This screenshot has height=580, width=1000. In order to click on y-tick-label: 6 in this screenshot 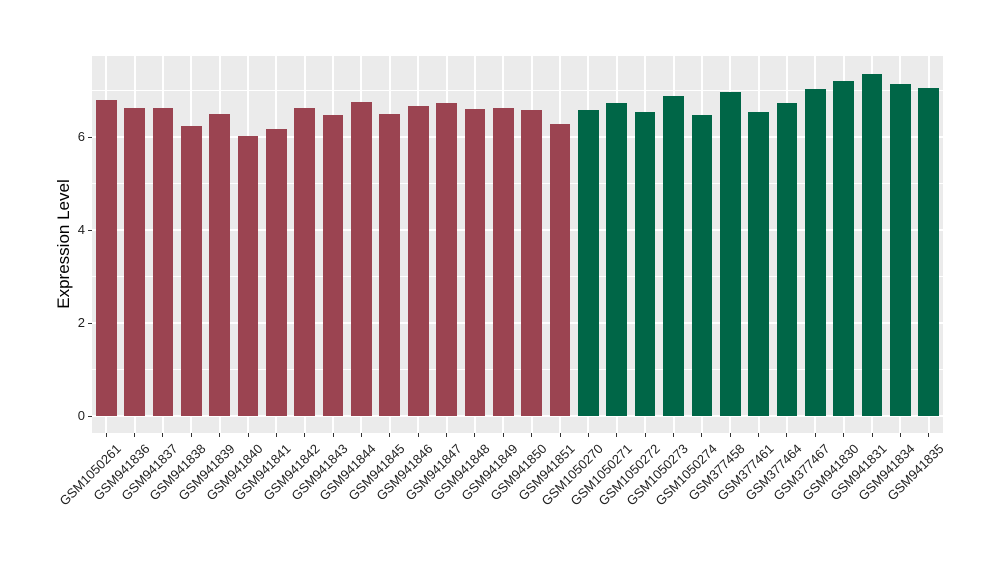, I will do `click(81, 136)`.